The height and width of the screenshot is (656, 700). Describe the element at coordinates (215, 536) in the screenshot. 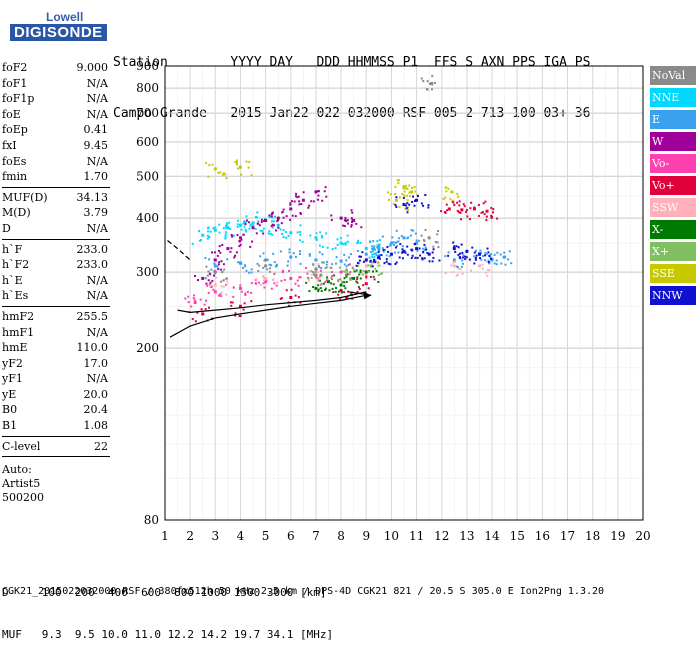

I see `x-tick-label: 3` at that location.